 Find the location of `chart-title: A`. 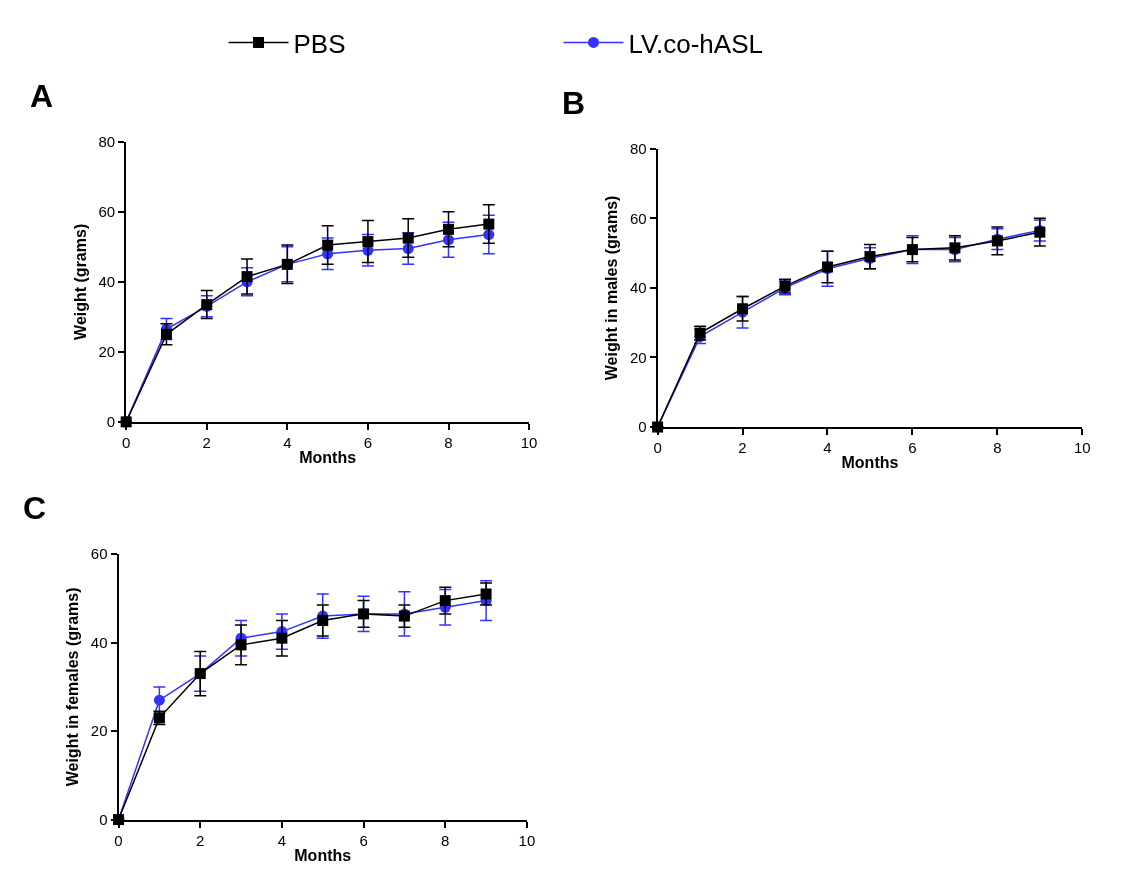

chart-title: A is located at coordinates (42, 96).